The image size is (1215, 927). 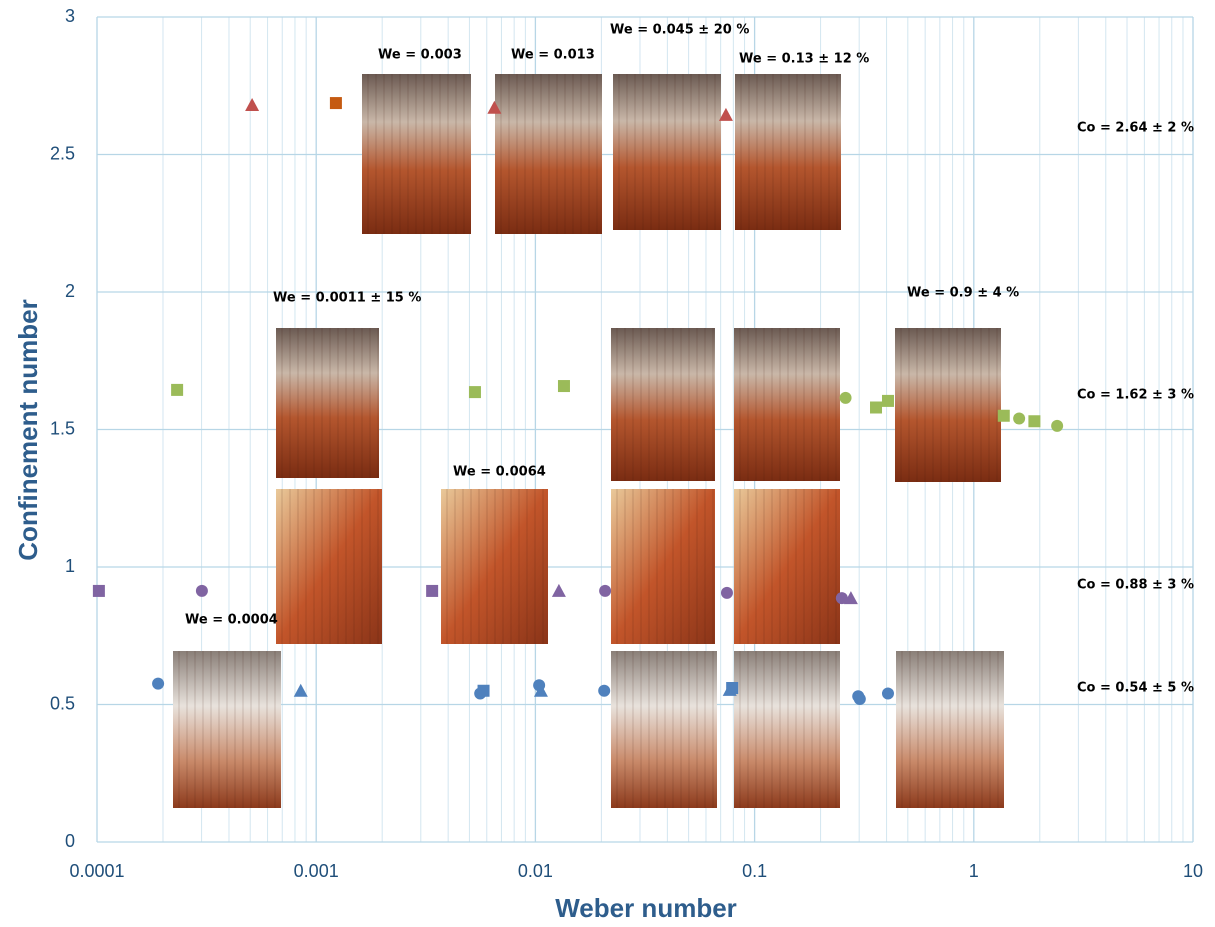 What do you see at coordinates (679, 30) in the screenshot?
I see `annotation: We = 0.045 ± 20 %` at bounding box center [679, 30].